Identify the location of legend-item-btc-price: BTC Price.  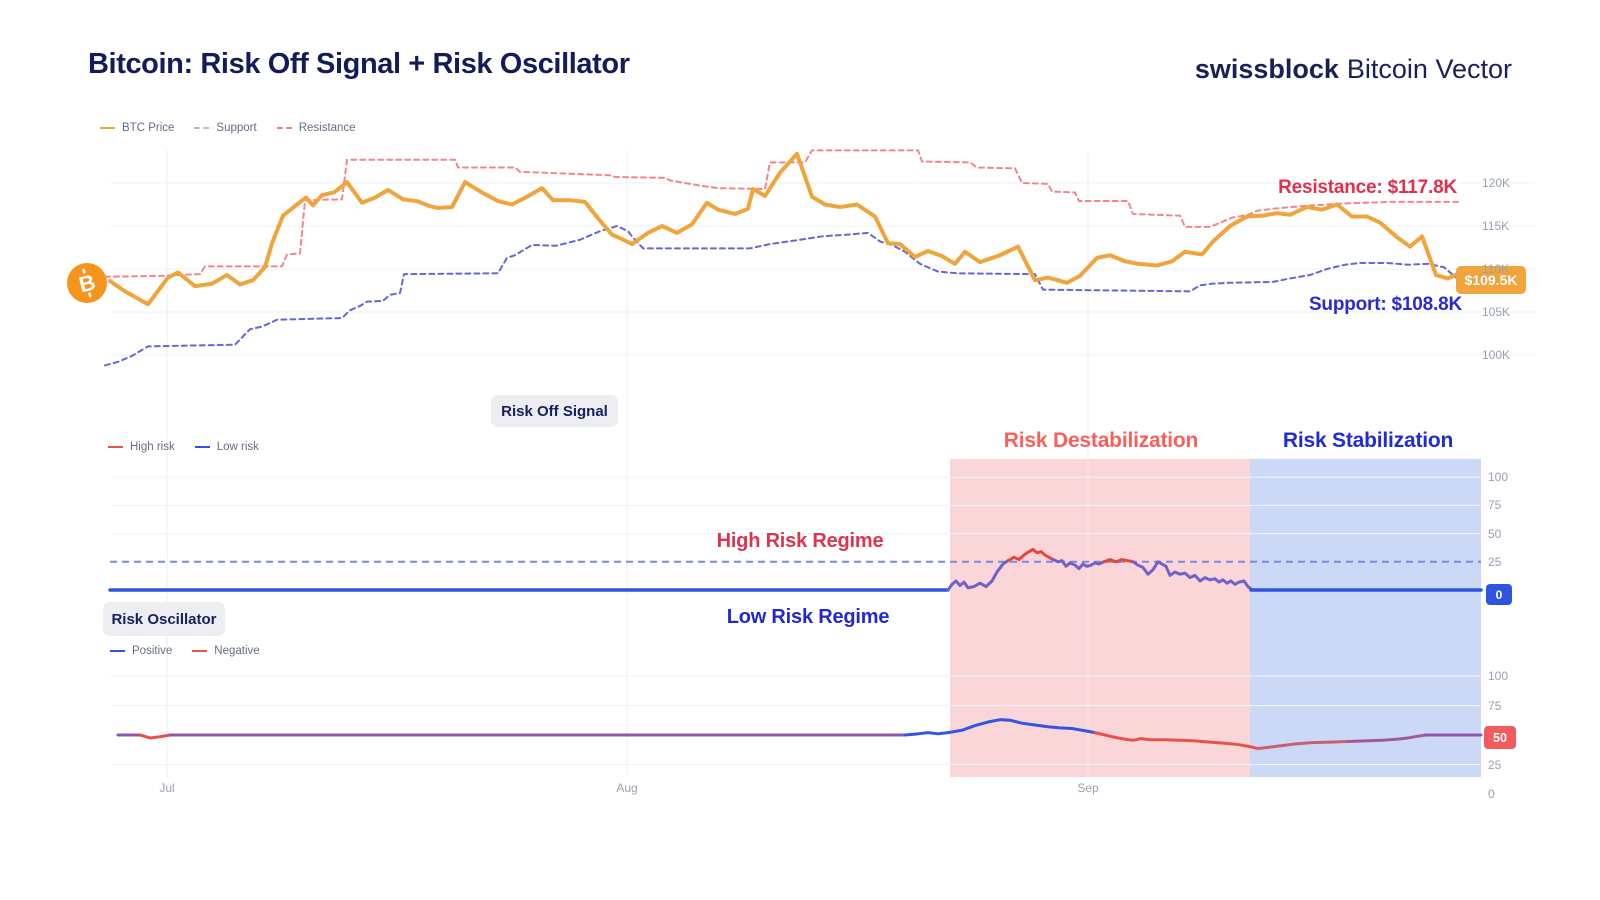
(137, 128).